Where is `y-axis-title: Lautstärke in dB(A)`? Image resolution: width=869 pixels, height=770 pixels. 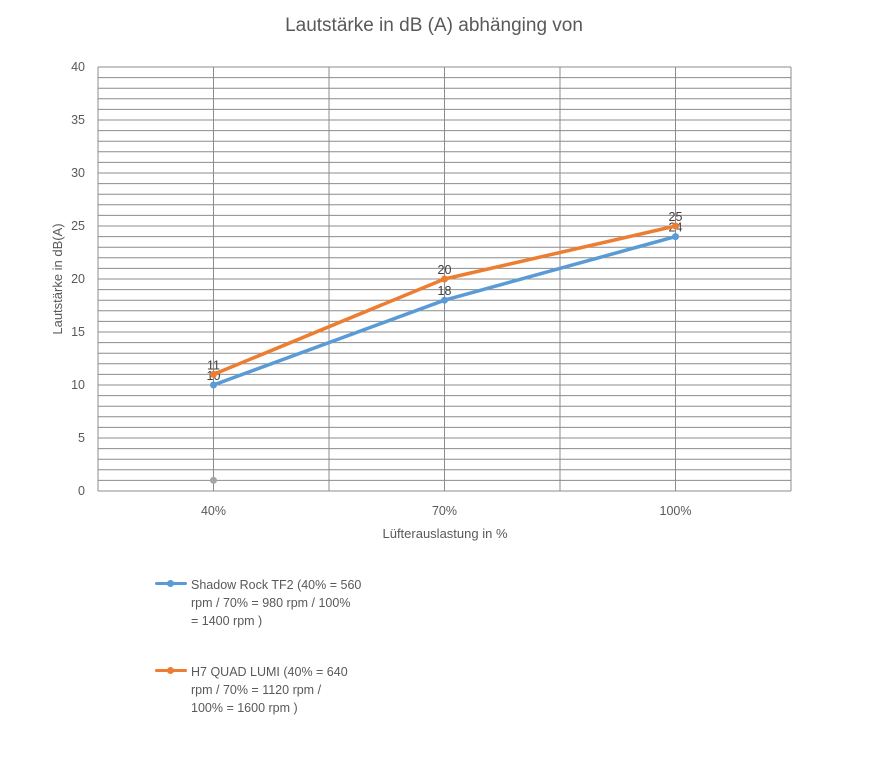
y-axis-title: Lautstärke in dB(A) is located at coordinates (57, 278).